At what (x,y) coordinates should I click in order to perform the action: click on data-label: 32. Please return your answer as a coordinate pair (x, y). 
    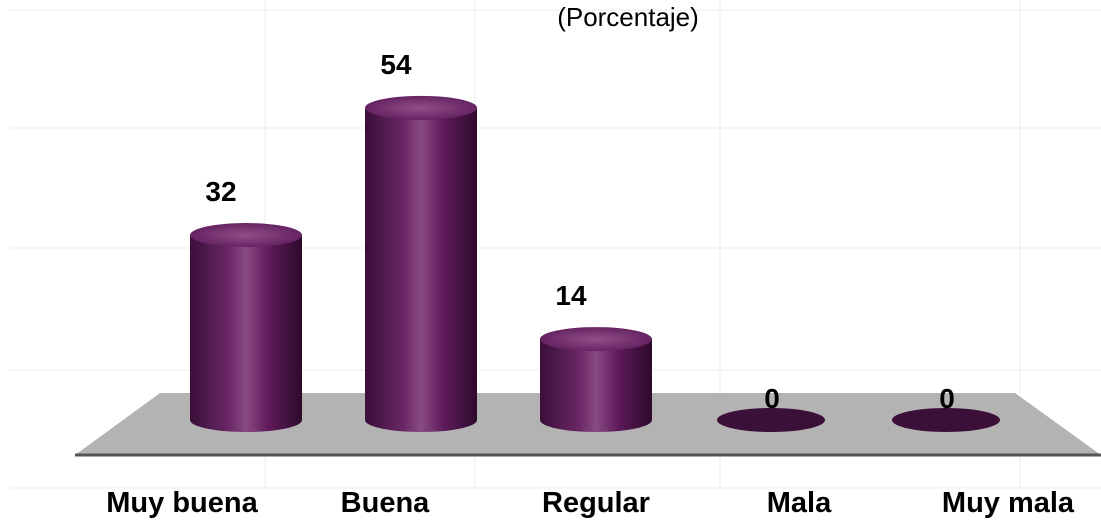
    Looking at the image, I should click on (220, 191).